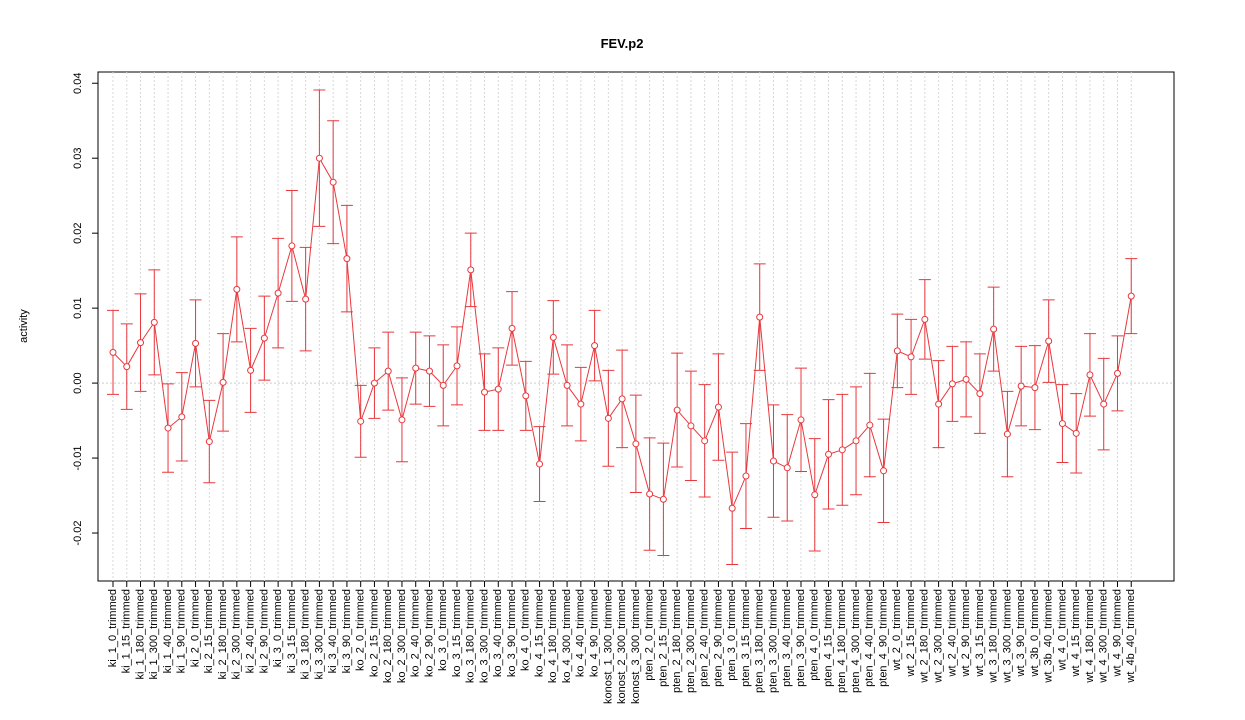  I want to click on x-tick-label: ko_3_300_trimmed, so click(484, 636).